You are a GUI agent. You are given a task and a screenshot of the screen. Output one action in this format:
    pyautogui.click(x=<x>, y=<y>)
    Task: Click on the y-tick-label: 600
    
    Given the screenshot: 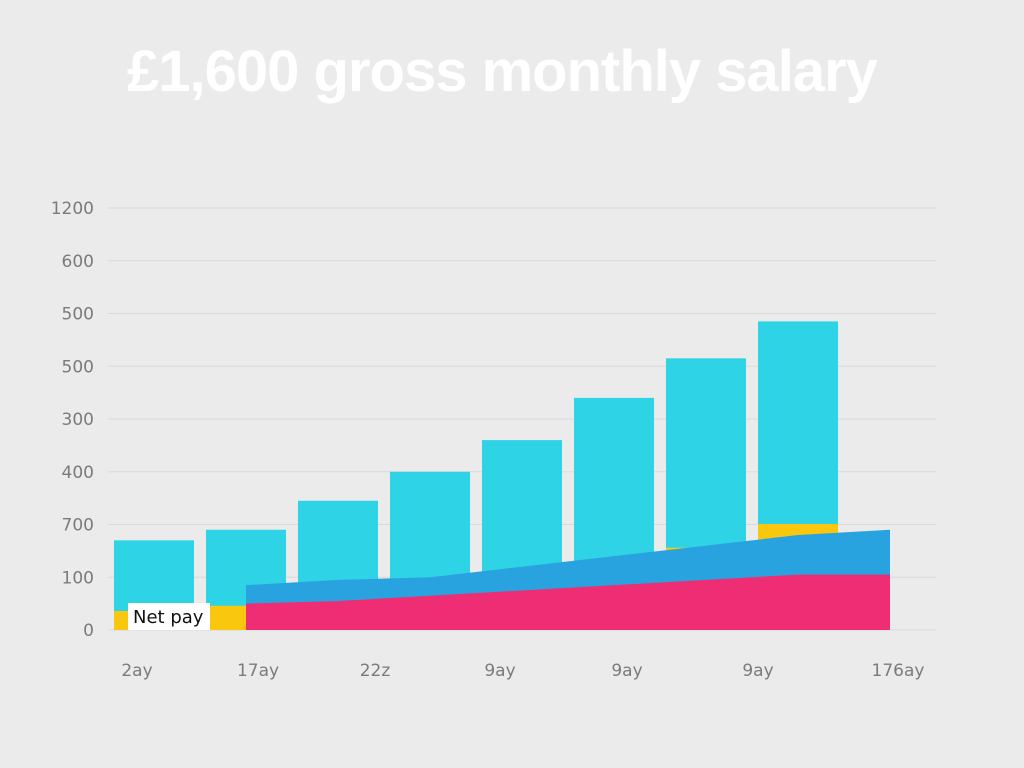 What is the action you would take?
    pyautogui.click(x=78, y=262)
    